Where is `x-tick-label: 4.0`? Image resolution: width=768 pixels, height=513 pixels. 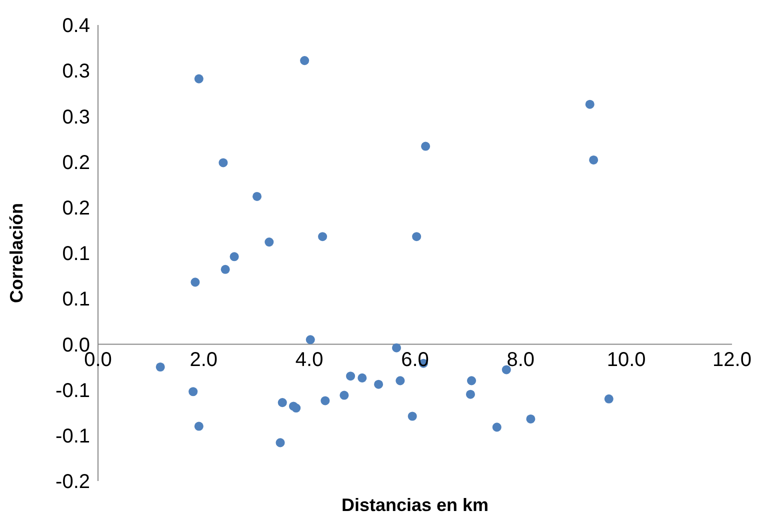
x-tick-label: 4.0 is located at coordinates (309, 360).